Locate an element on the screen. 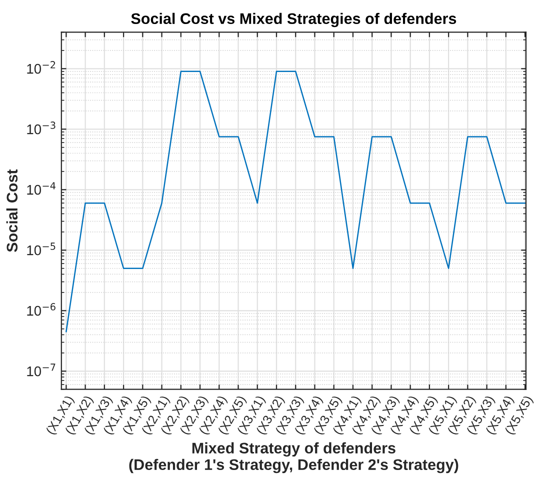 The width and height of the screenshot is (534, 496). y-tick-label: 10$^{−2}$ is located at coordinates (41, 67).